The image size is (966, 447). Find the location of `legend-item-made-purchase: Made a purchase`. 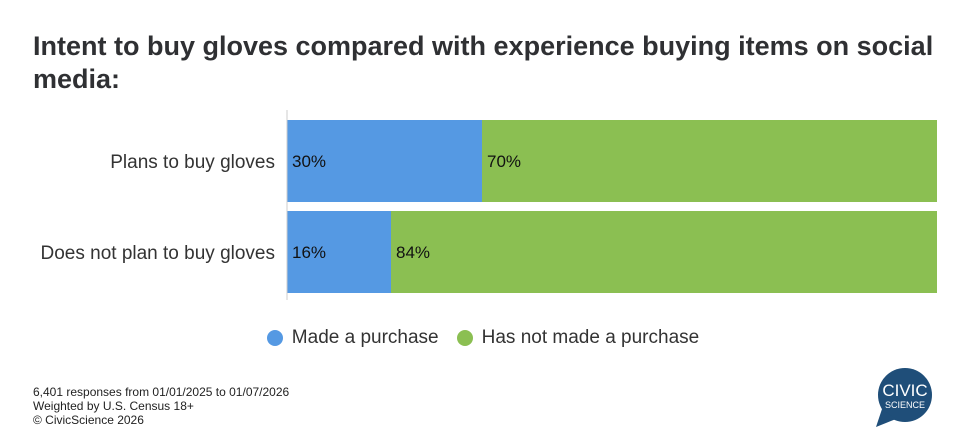

legend-item-made-purchase: Made a purchase is located at coordinates (352, 338).